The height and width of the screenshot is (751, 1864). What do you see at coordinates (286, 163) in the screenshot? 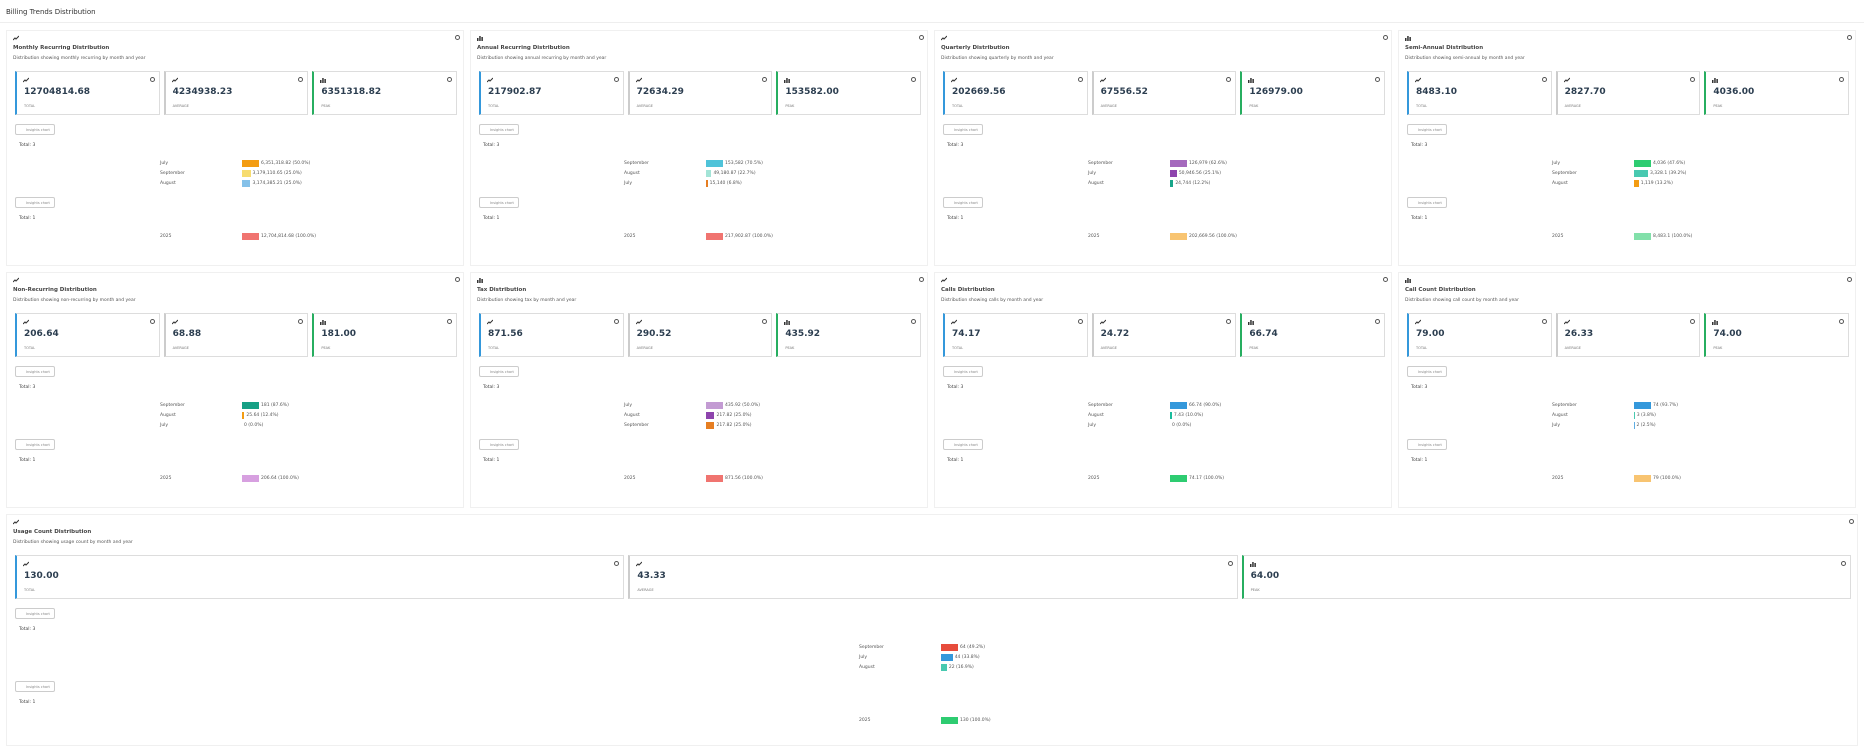
I see `bar-label: 6,351,318.82 (50.0%)` at bounding box center [286, 163].